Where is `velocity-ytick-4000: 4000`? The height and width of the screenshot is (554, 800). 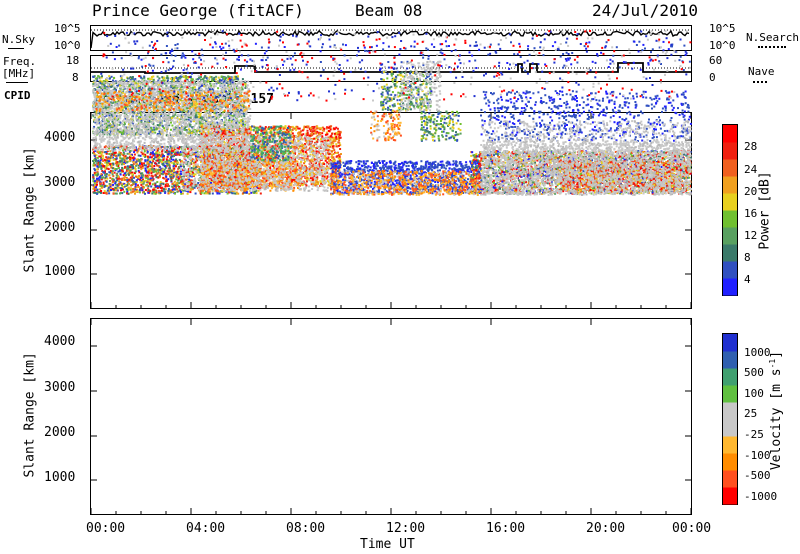
velocity-ytick-4000: 4000 is located at coordinates (59, 341).